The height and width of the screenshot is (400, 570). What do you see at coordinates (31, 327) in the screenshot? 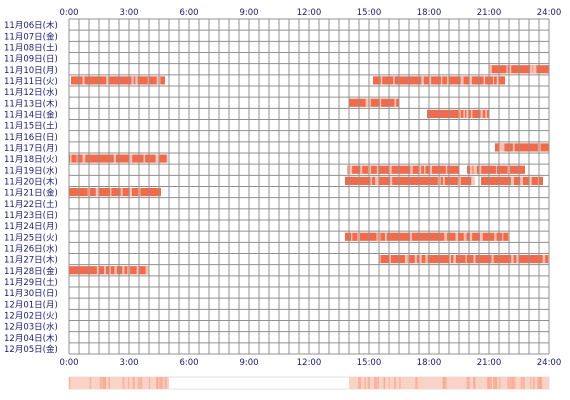
I see `row-label: 12月03日(水)` at bounding box center [31, 327].